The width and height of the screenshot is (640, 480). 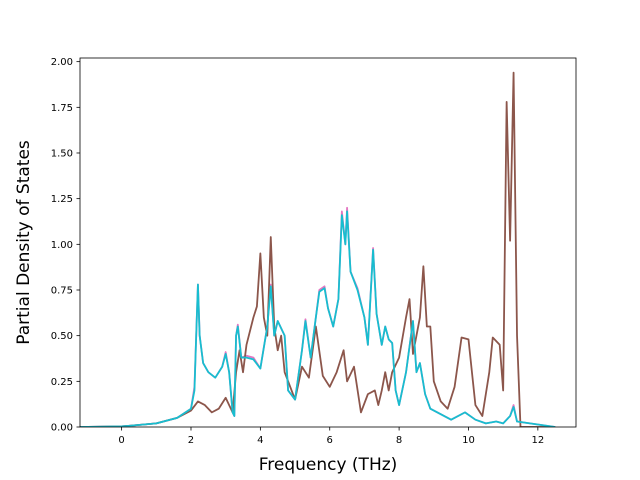 I want to click on y-tick-label: 1.50, so click(x=62, y=153).